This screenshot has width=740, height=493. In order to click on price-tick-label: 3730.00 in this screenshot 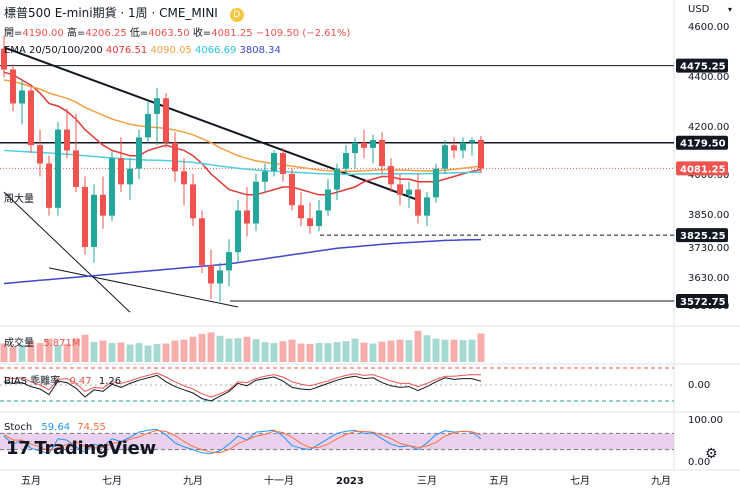, I will do `click(708, 248)`.